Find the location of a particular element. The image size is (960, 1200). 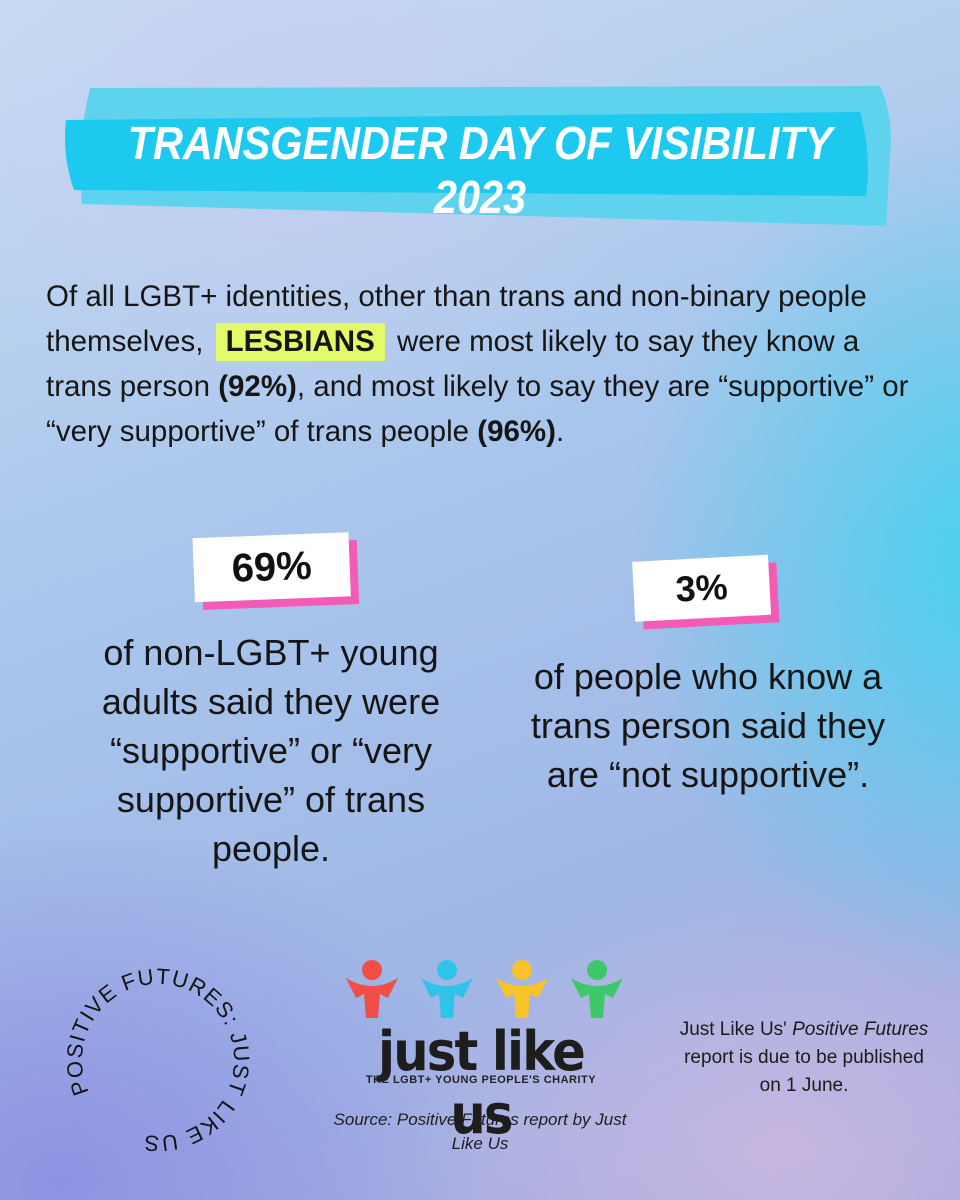

figure-green-icon is located at coordinates (597, 989).